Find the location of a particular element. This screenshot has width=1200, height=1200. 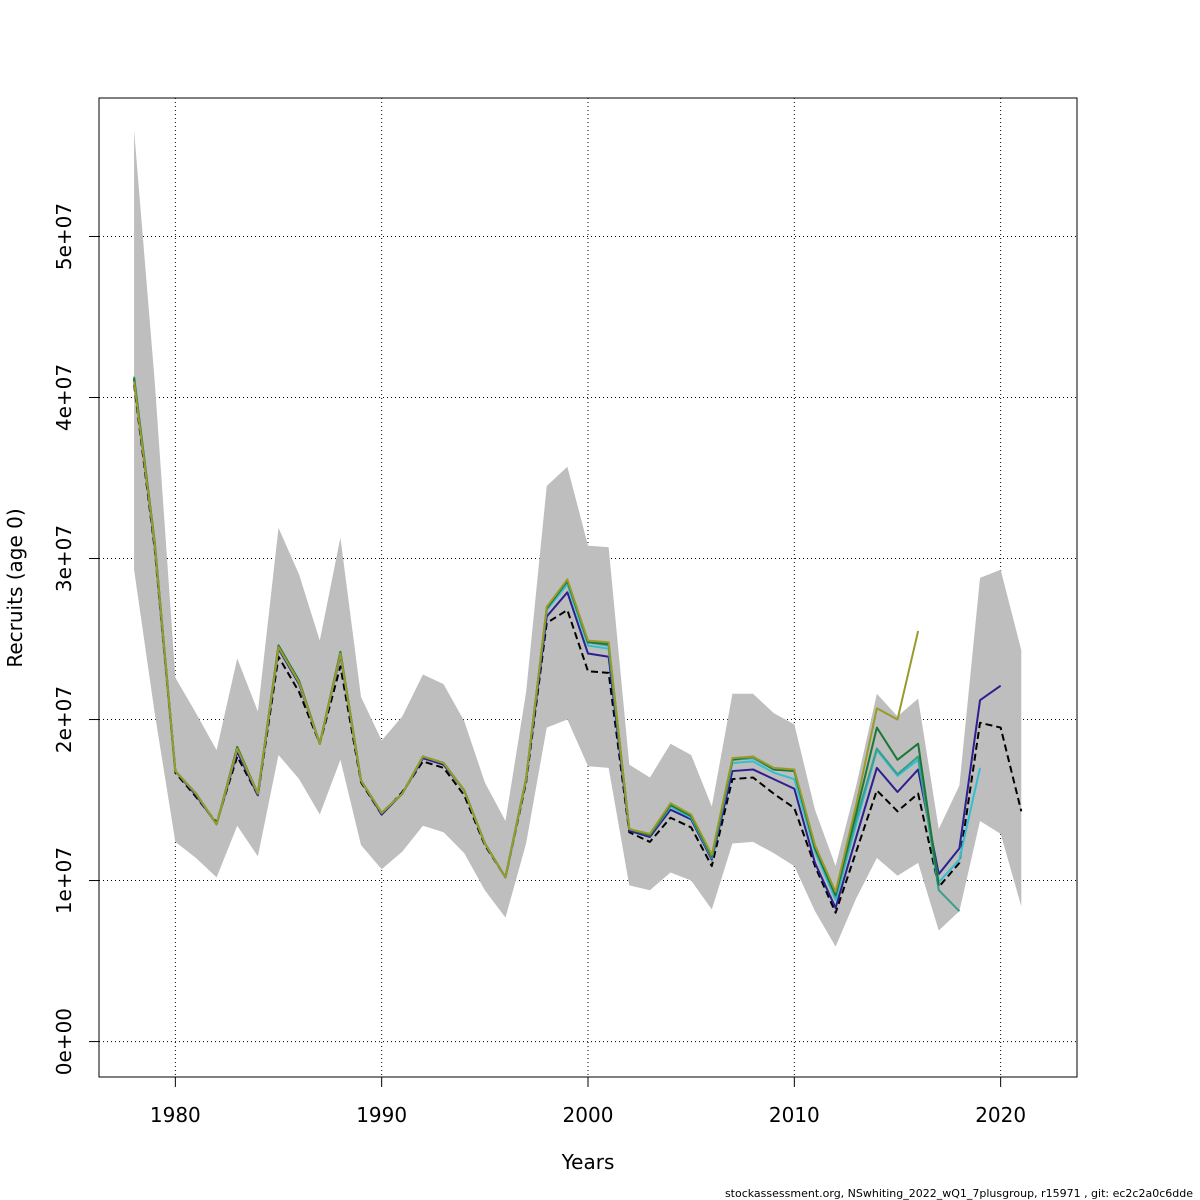

x-axis-title: Years is located at coordinates (588, 1162).